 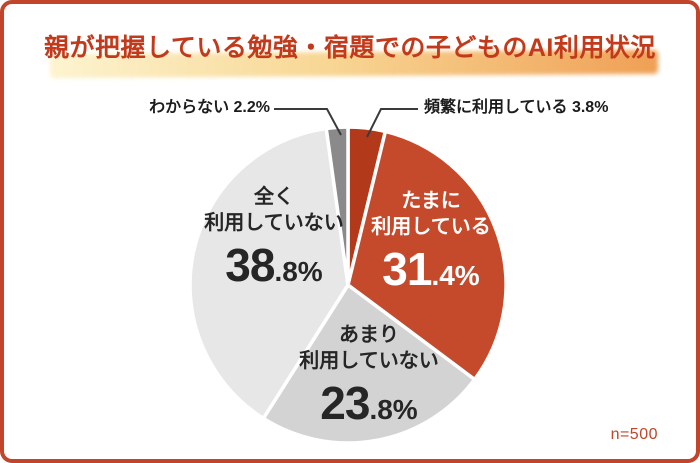 I want to click on label-tamani-line2: 利用している, so click(x=431, y=227).